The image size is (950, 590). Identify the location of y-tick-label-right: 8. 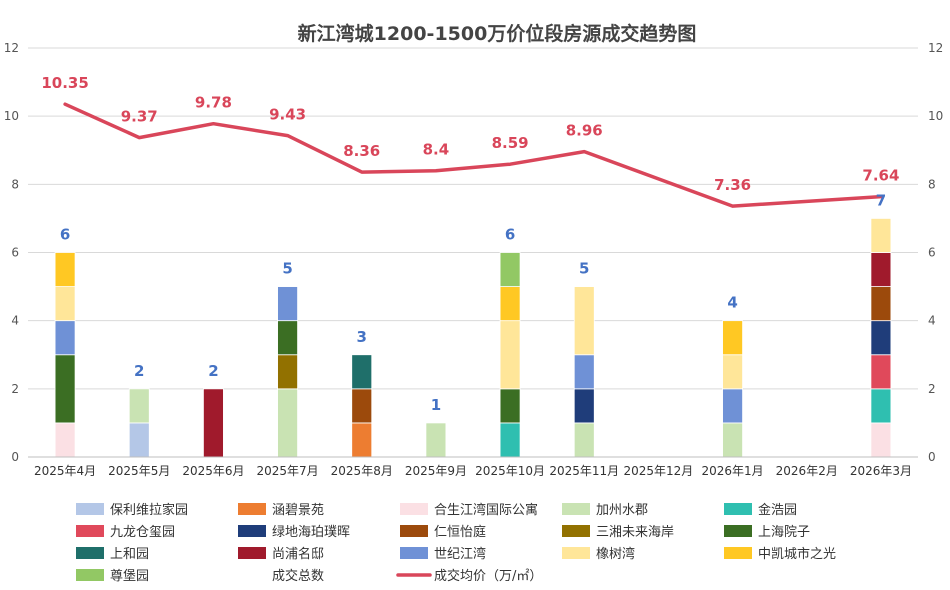
(932, 184).